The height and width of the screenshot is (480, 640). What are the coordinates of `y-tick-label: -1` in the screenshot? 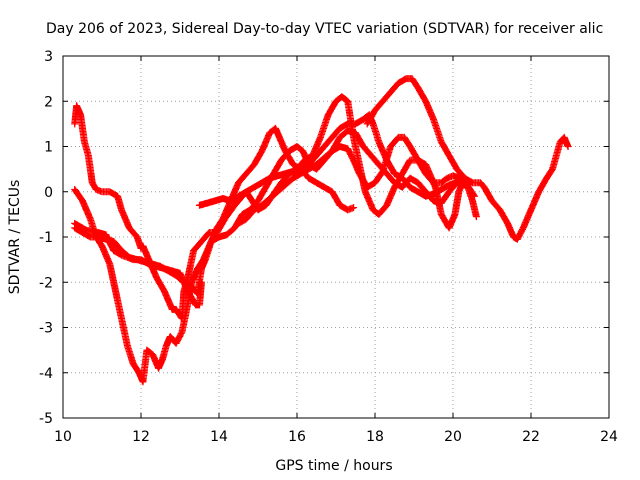 It's located at (46, 238).